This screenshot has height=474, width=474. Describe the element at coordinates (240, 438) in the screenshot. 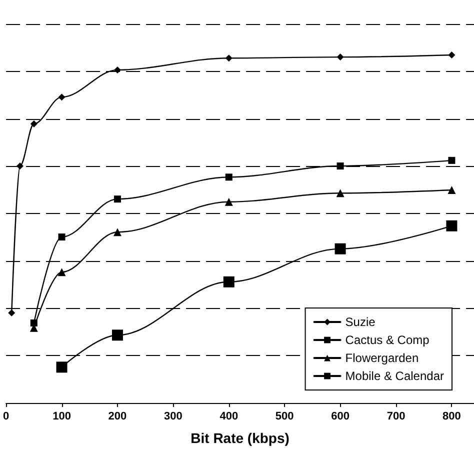

I see `x-axis-title: Bit Rate (kbps)` at that location.